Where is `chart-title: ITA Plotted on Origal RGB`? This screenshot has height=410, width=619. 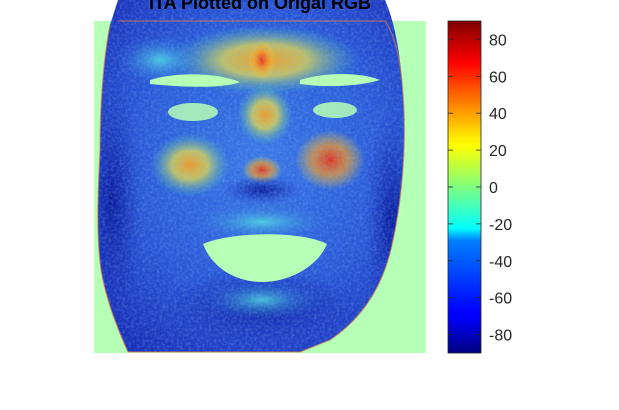 chart-title: ITA Plotted on Origal RGB is located at coordinates (260, 6).